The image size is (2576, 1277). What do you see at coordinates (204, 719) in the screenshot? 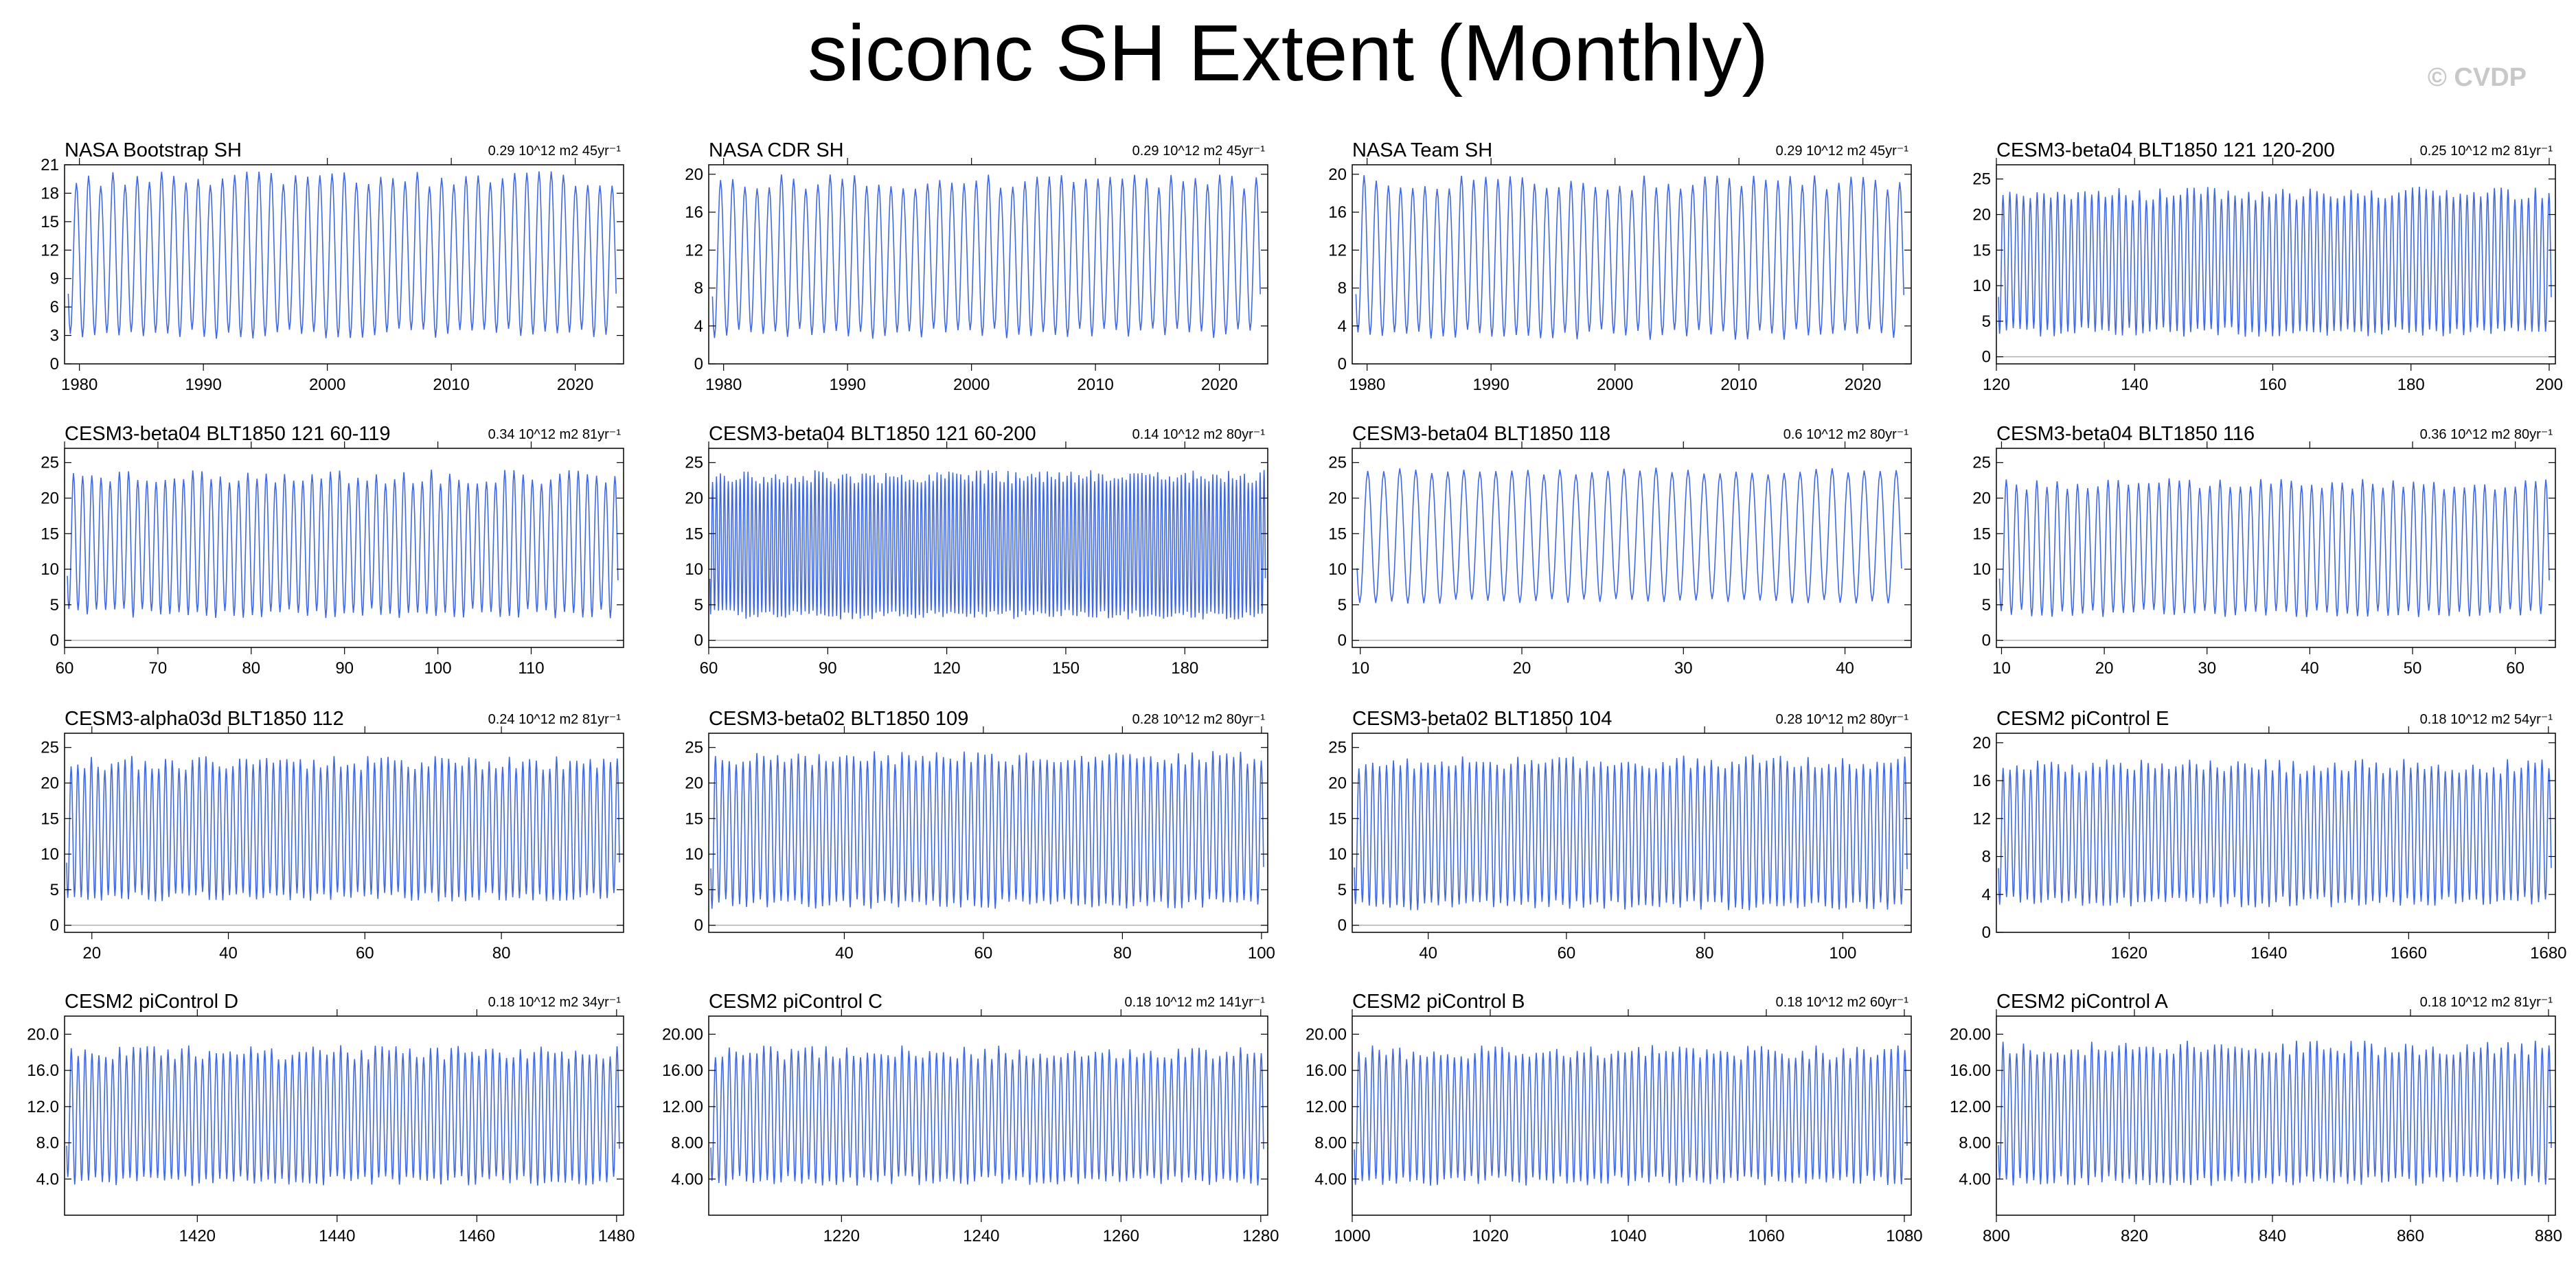
I see `panel-title: CESM3-alpha03d BLT1850 112` at bounding box center [204, 719].